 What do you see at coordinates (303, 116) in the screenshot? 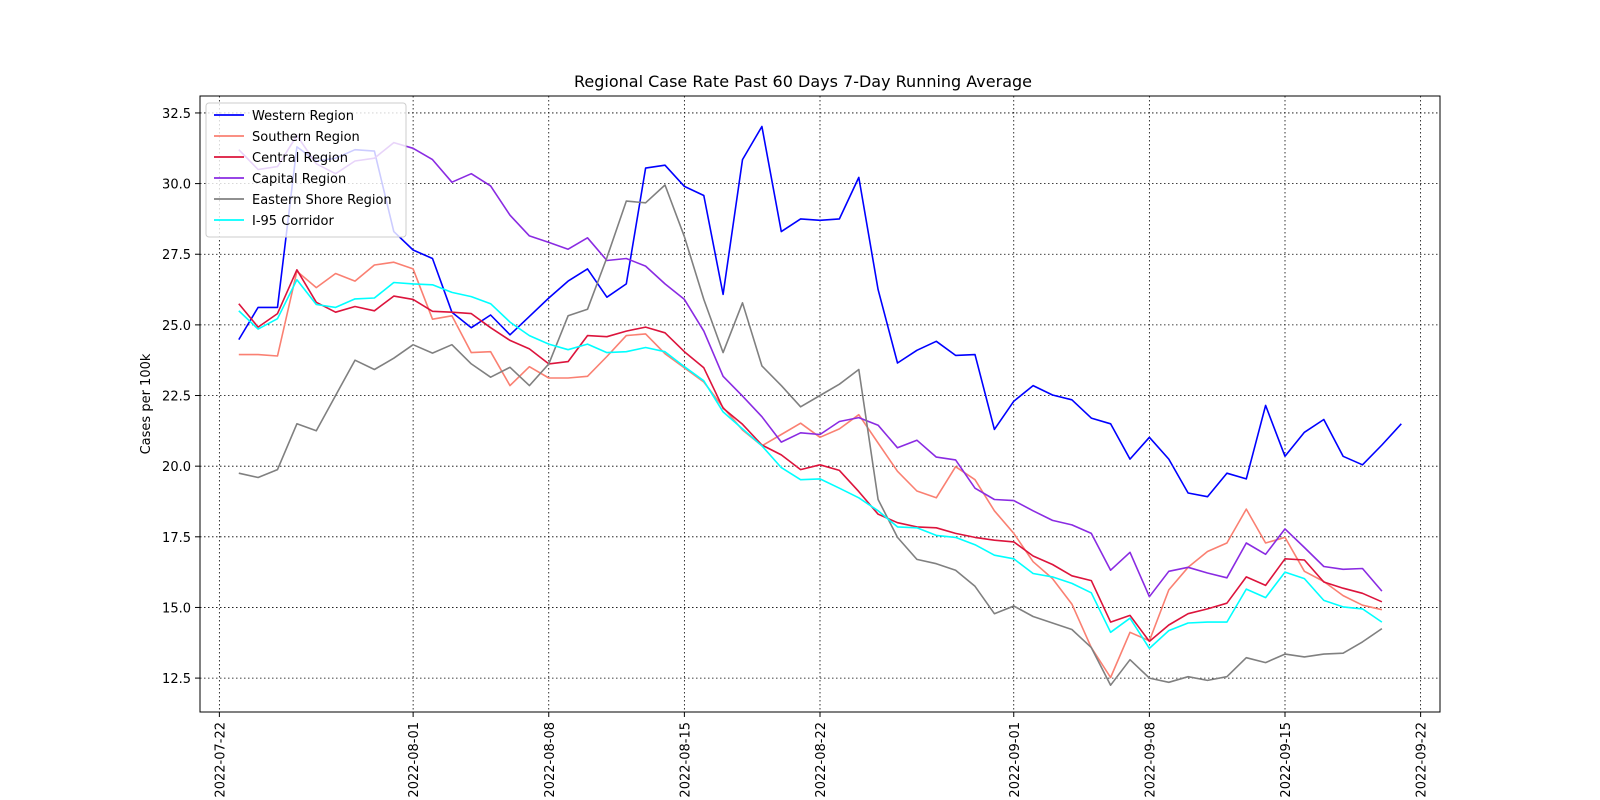
I see `legend-label-western-region: Western Region` at bounding box center [303, 116].